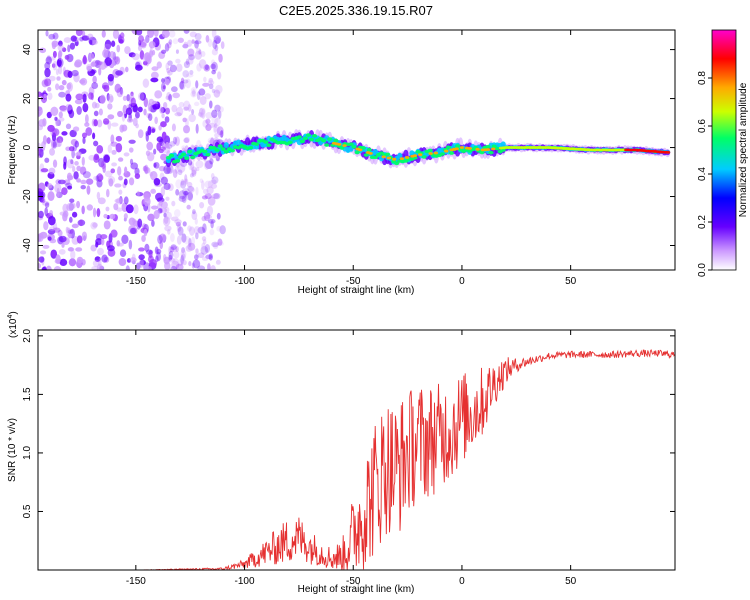 Image resolution: width=750 pixels, height=600 pixels. What do you see at coordinates (353, 581) in the screenshot?
I see `x-tick-label: -50` at bounding box center [353, 581].